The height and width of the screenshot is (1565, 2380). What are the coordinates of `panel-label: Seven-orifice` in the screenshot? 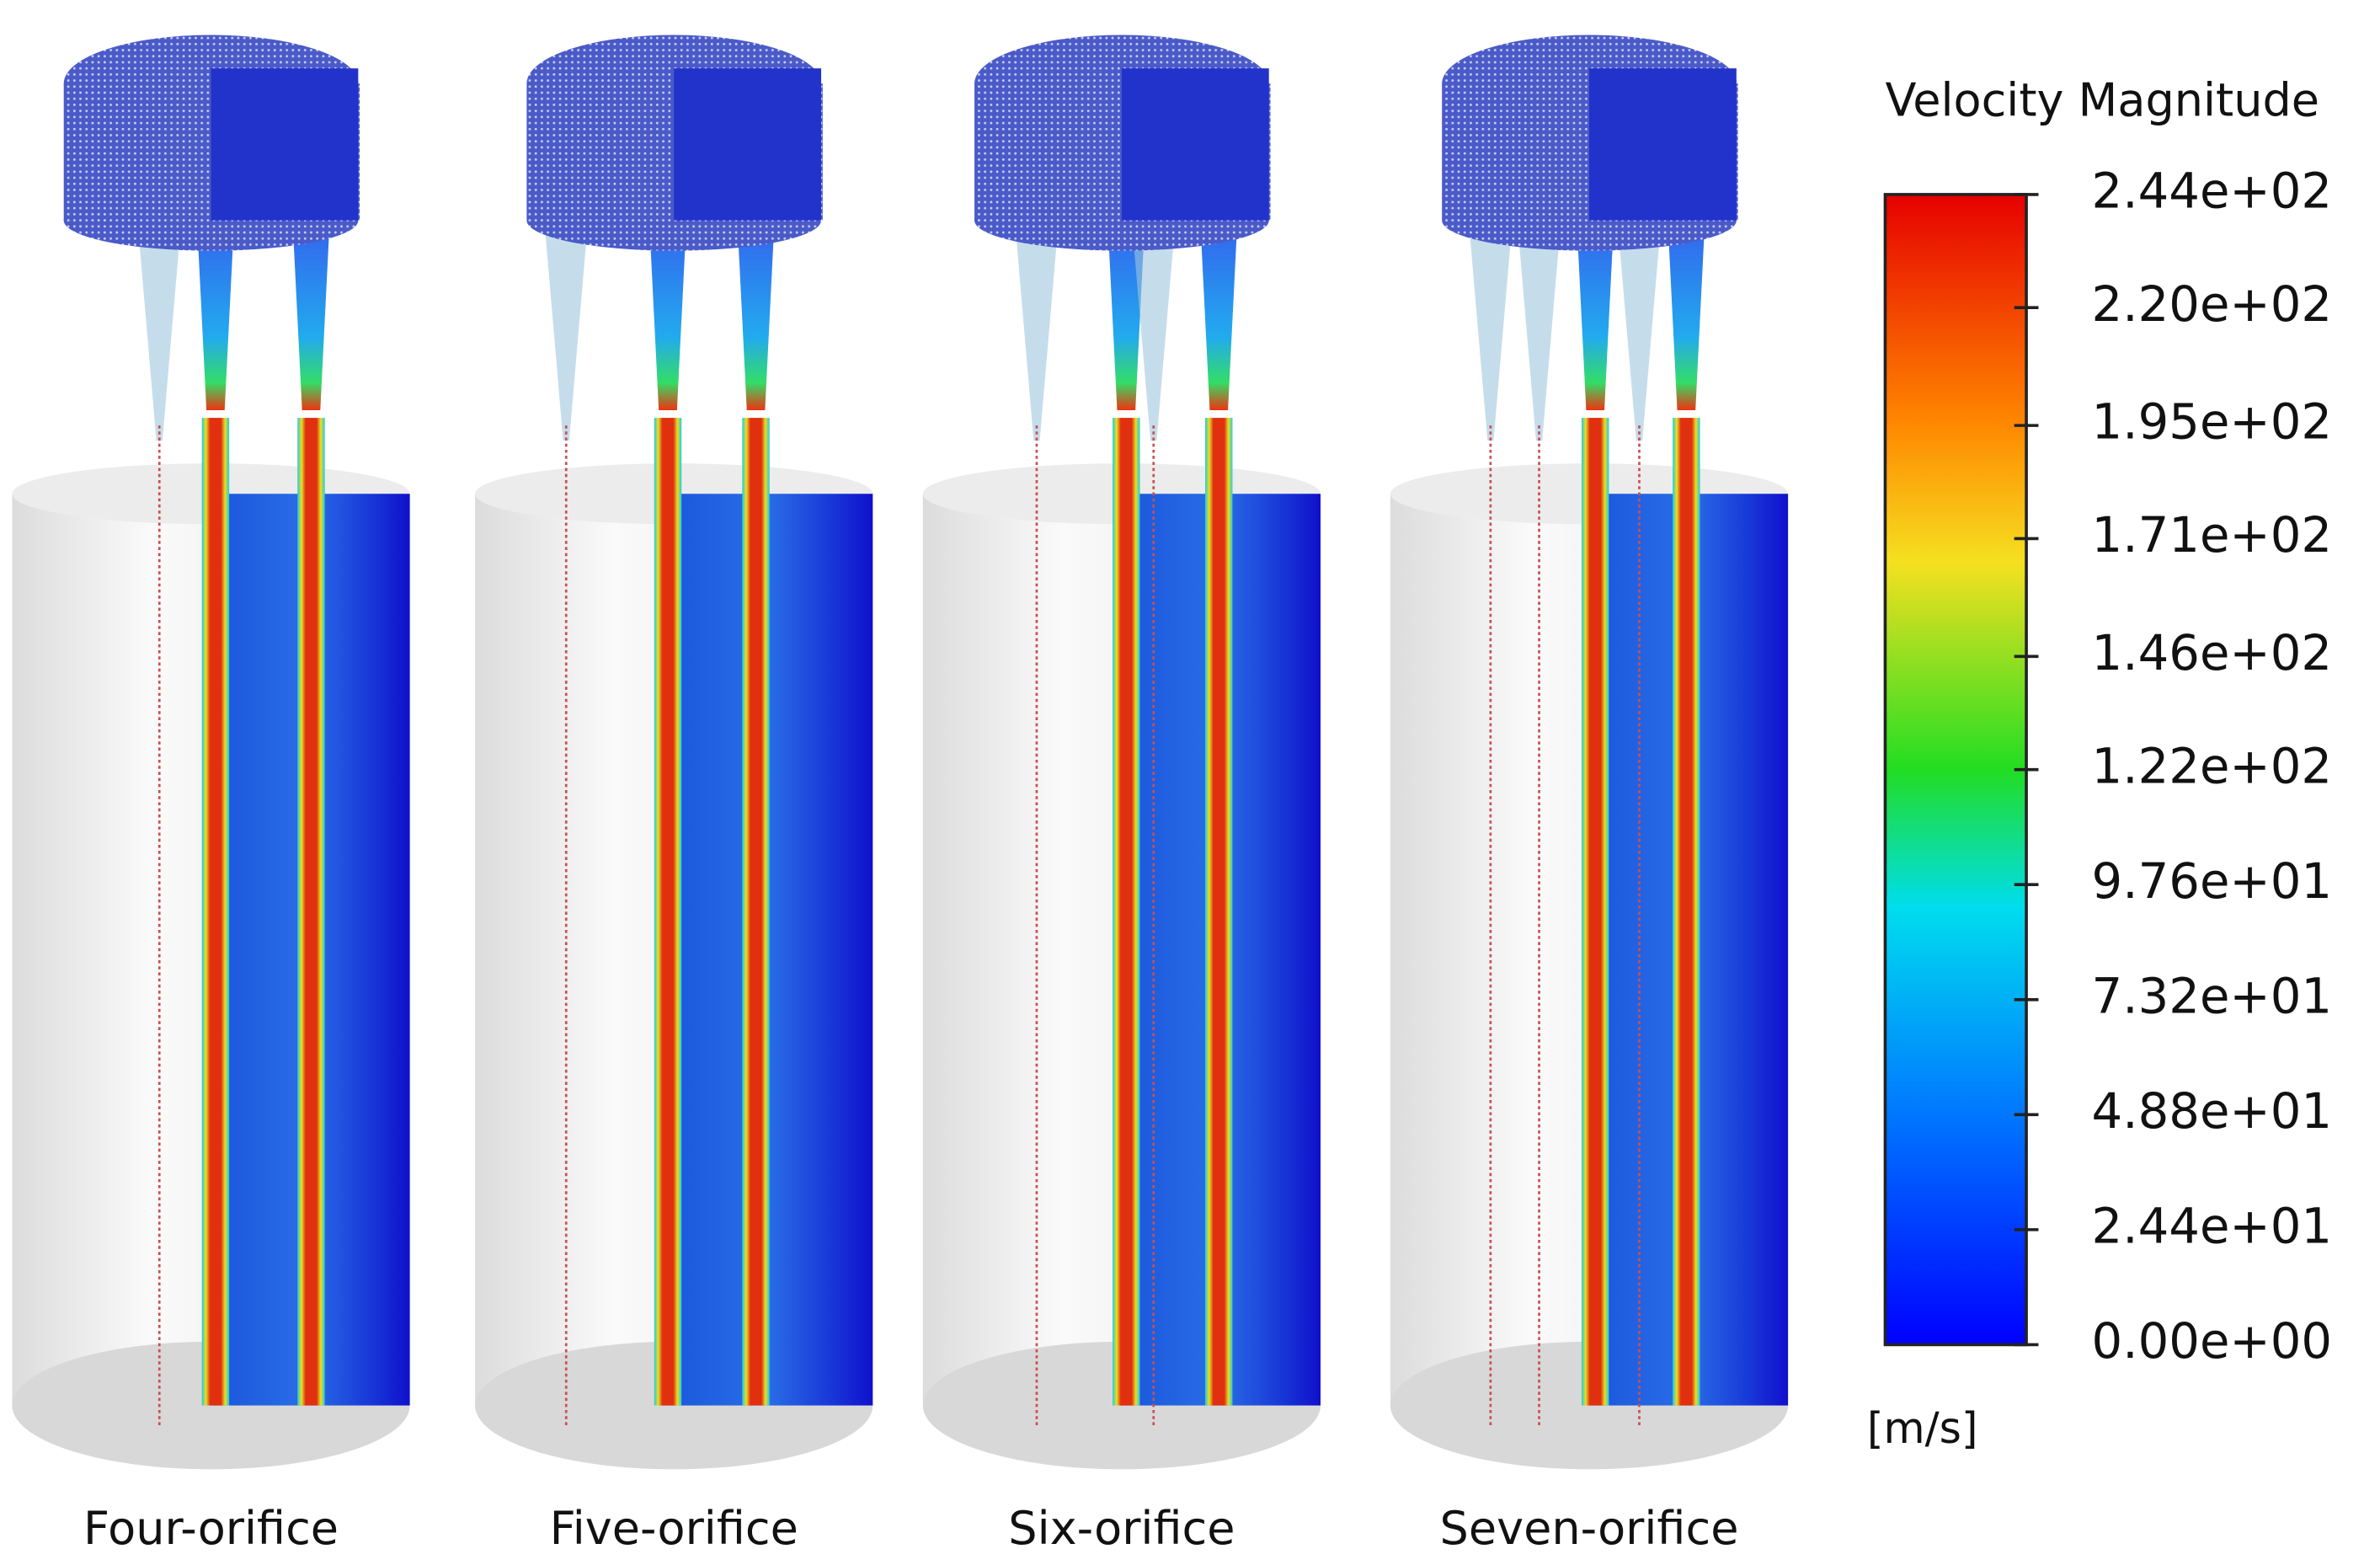 It's located at (1589, 1528).